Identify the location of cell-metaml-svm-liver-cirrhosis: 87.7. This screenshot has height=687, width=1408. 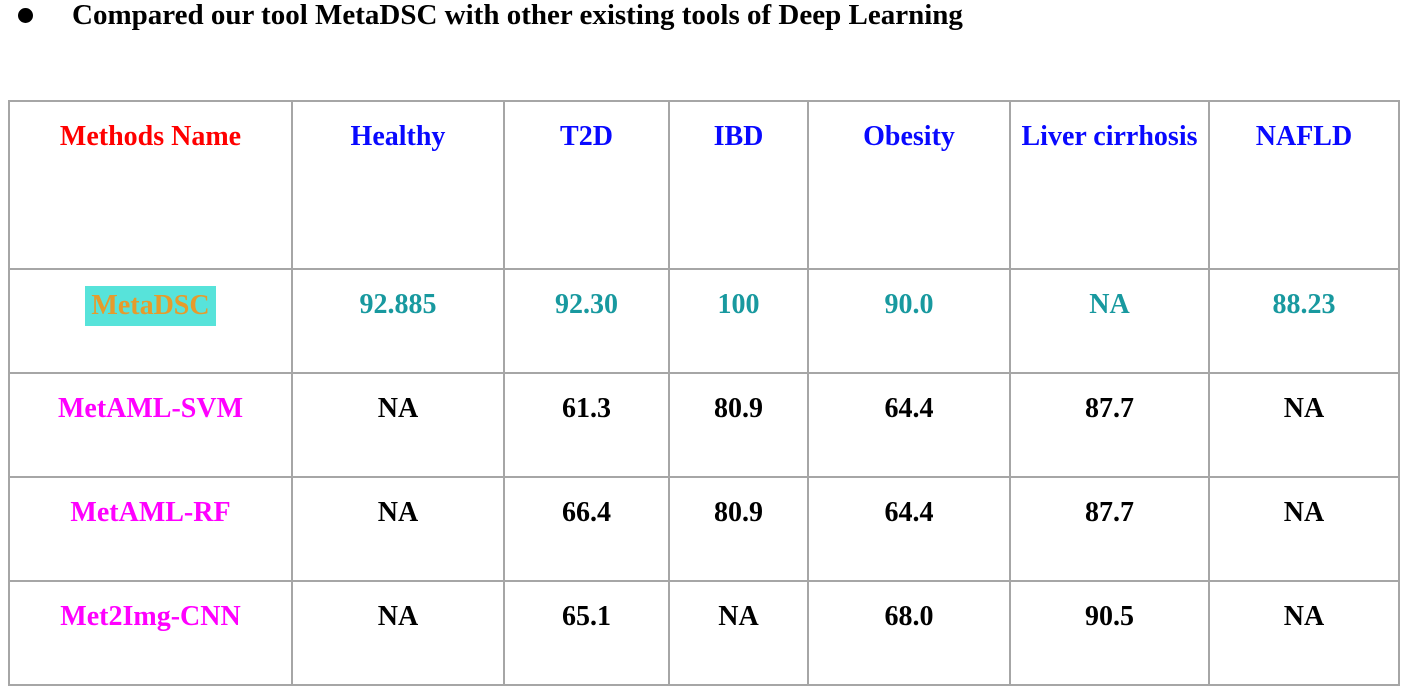
(1109, 425).